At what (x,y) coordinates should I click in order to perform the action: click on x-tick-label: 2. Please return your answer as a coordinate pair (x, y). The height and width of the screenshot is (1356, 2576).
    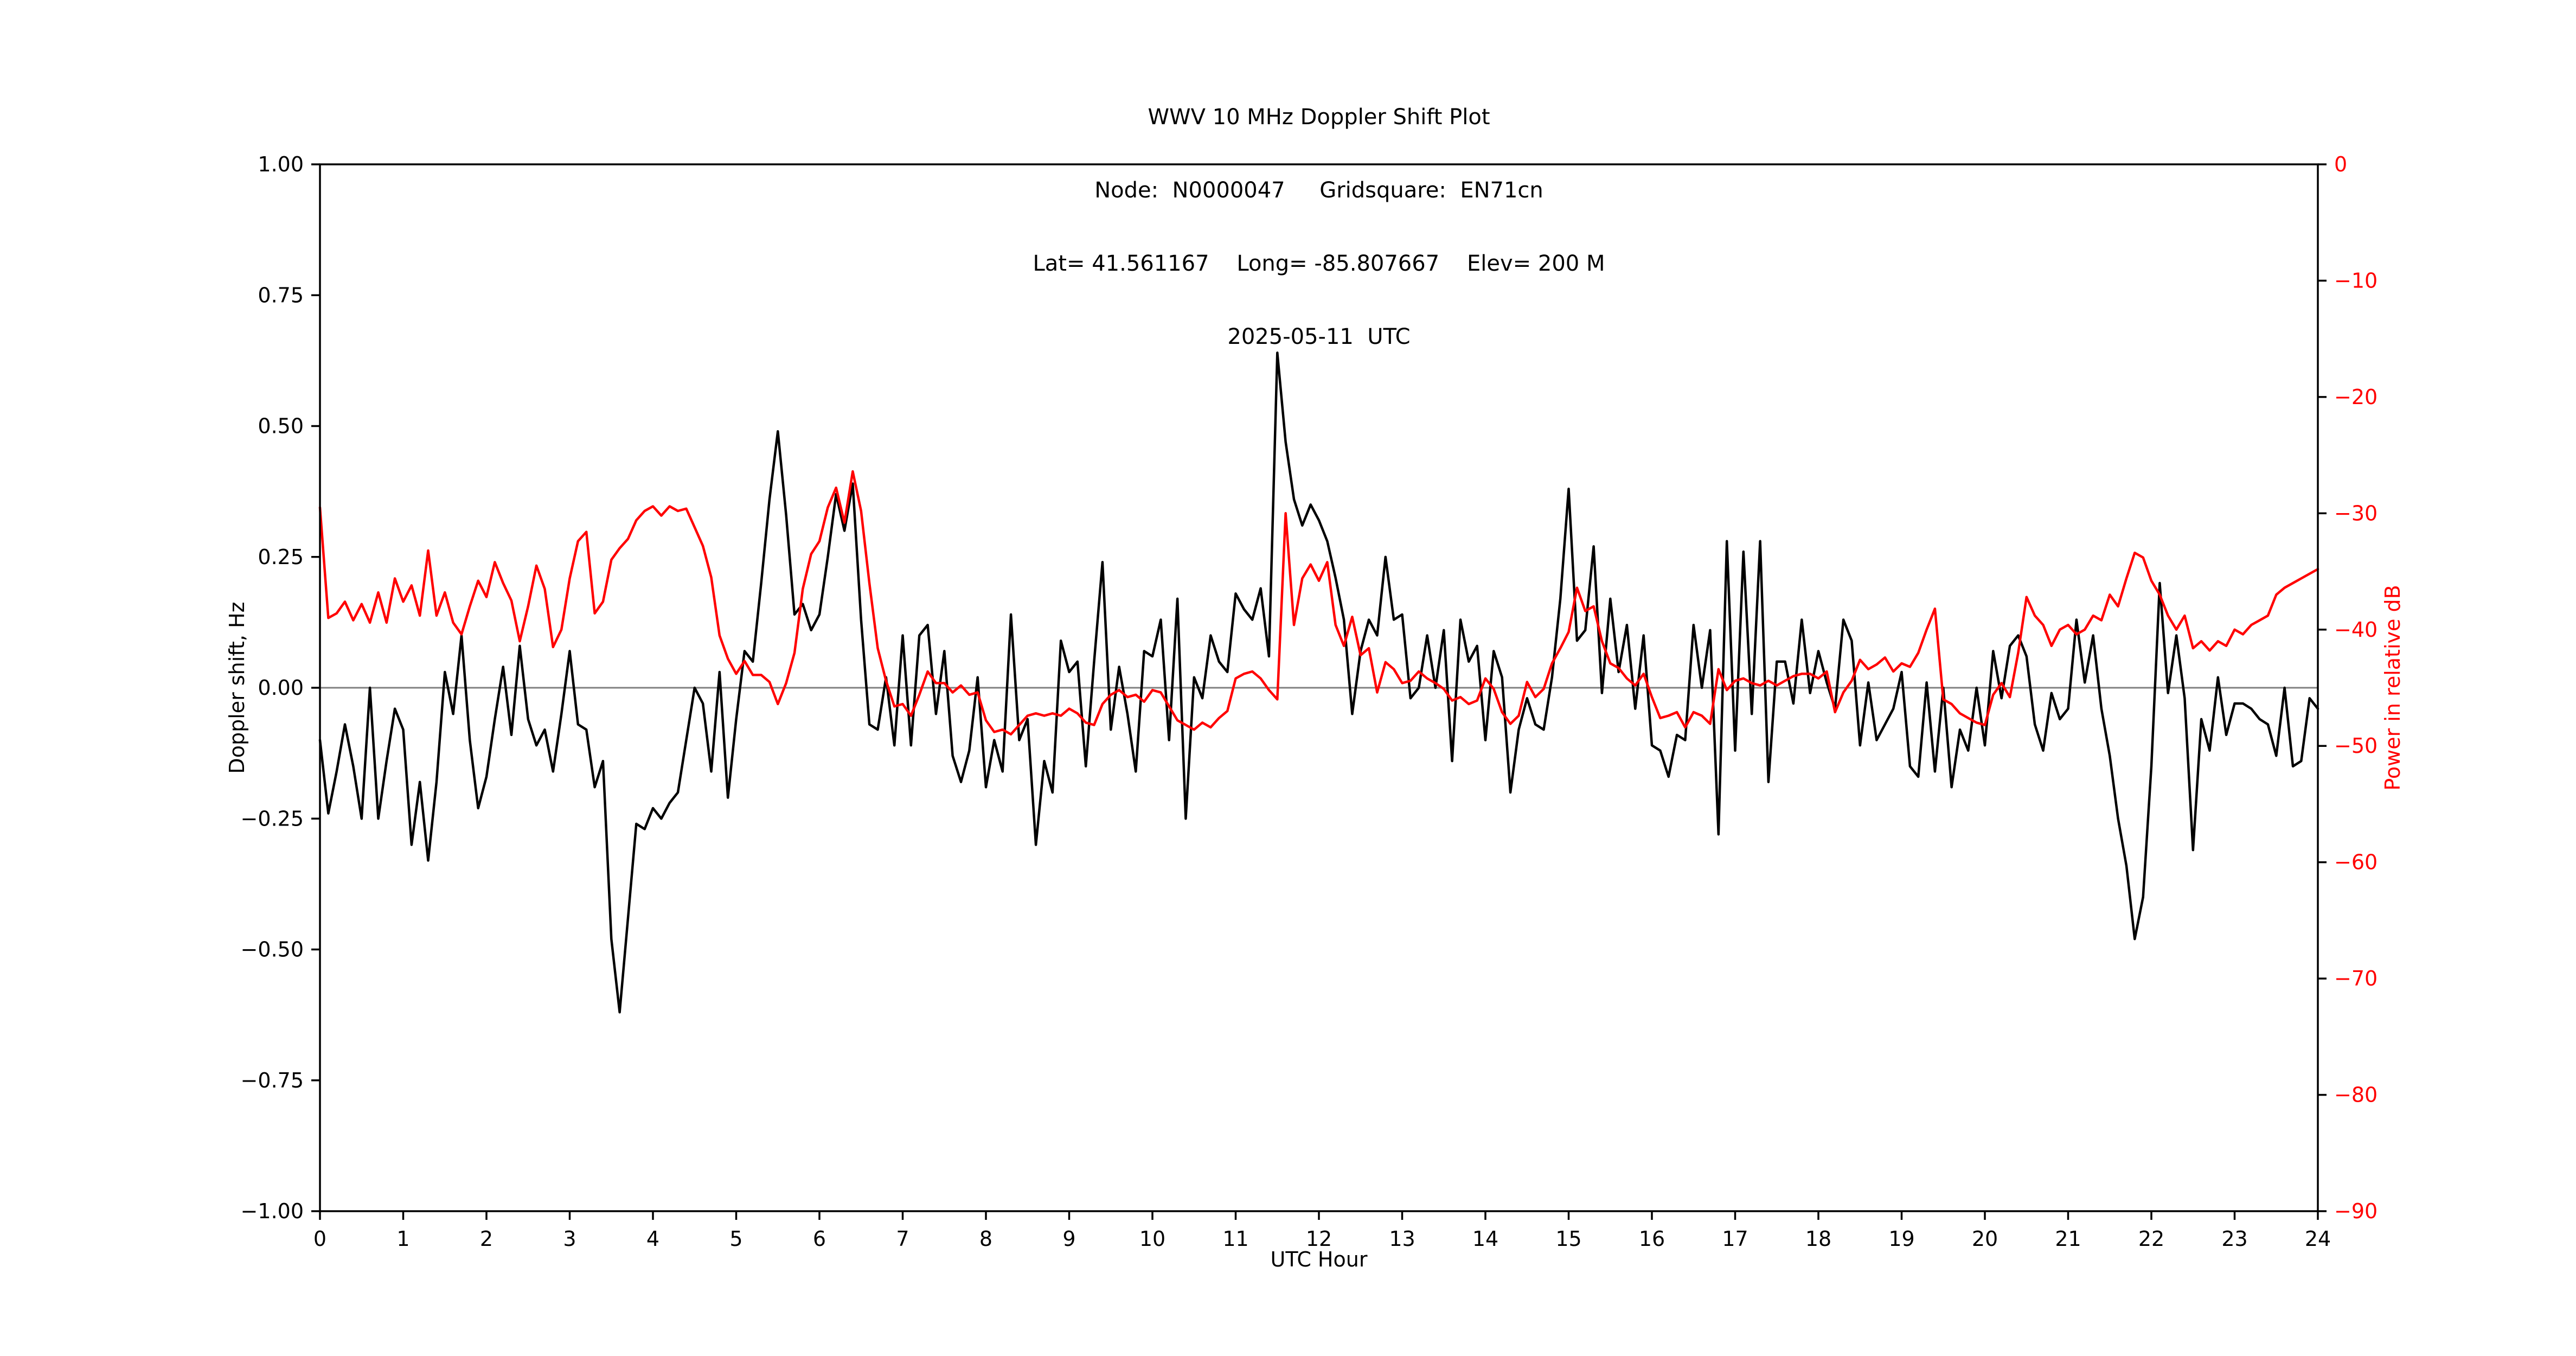
    Looking at the image, I should click on (486, 1239).